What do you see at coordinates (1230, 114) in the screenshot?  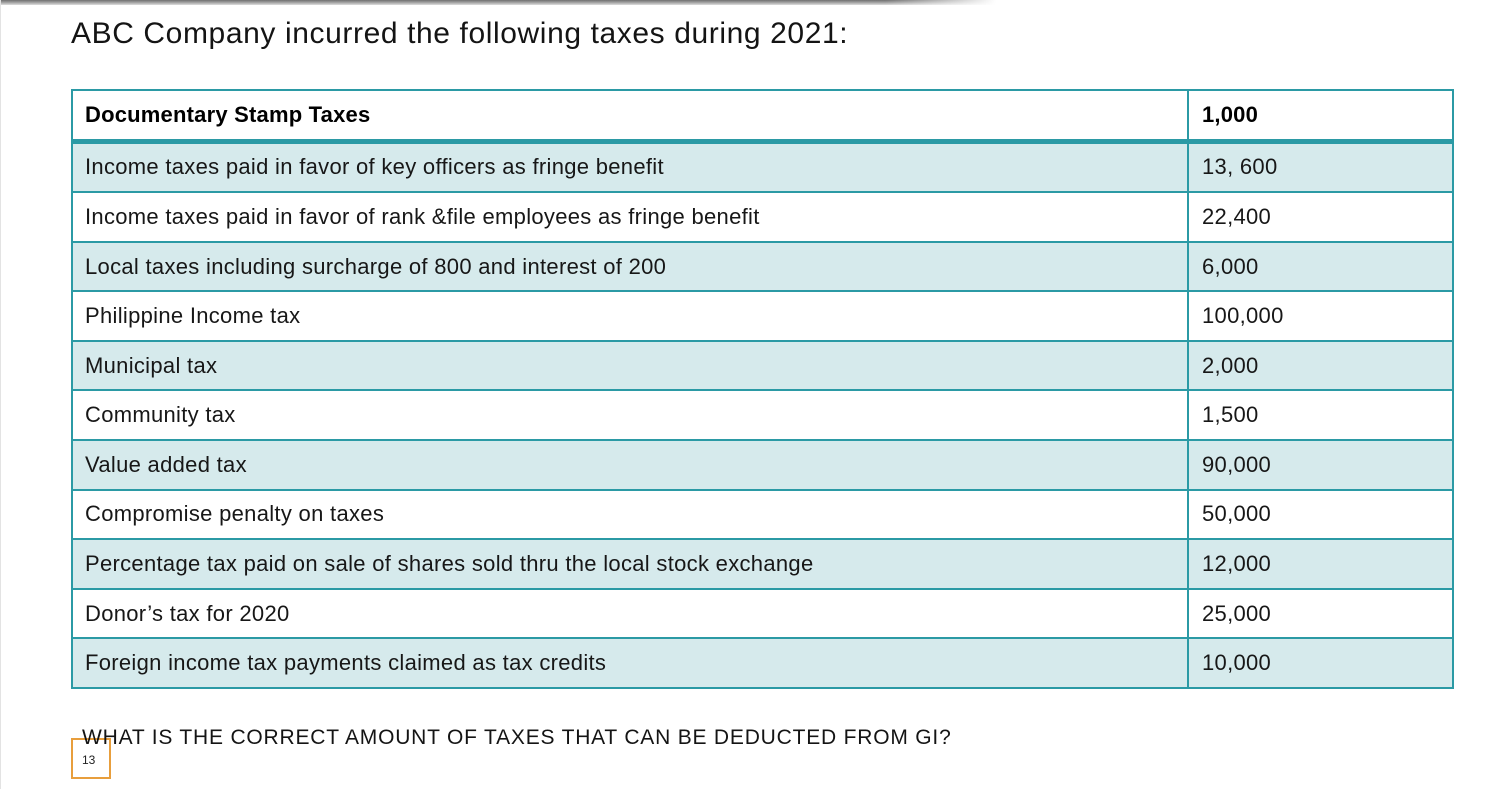 I see `table-header-value: 1,000` at bounding box center [1230, 114].